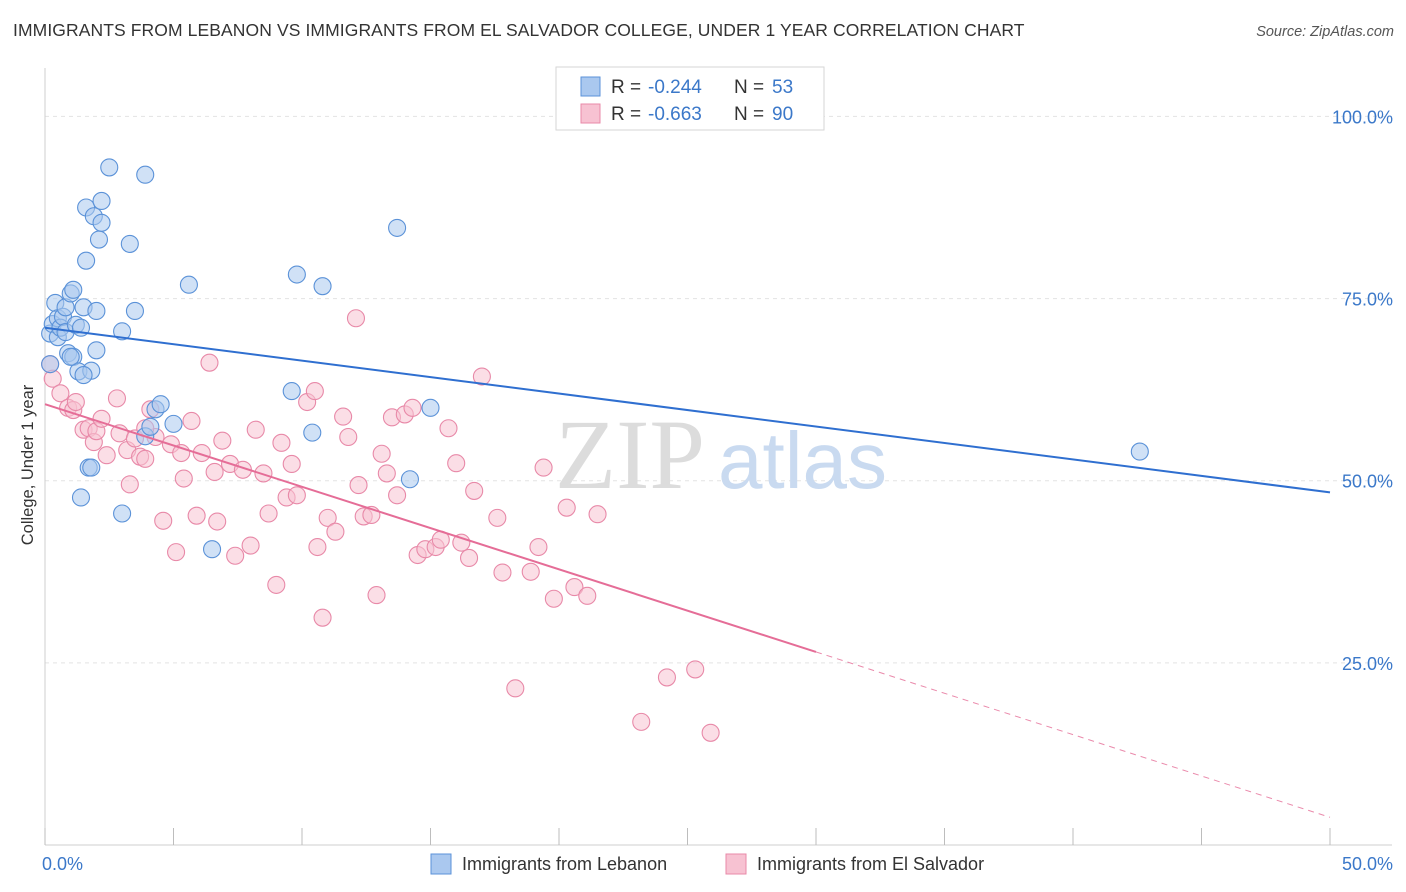 Image resolution: width=1406 pixels, height=892 pixels. What do you see at coordinates (1367, 864) in the screenshot?
I see `x-tick-label-1: 50.0%` at bounding box center [1367, 864].